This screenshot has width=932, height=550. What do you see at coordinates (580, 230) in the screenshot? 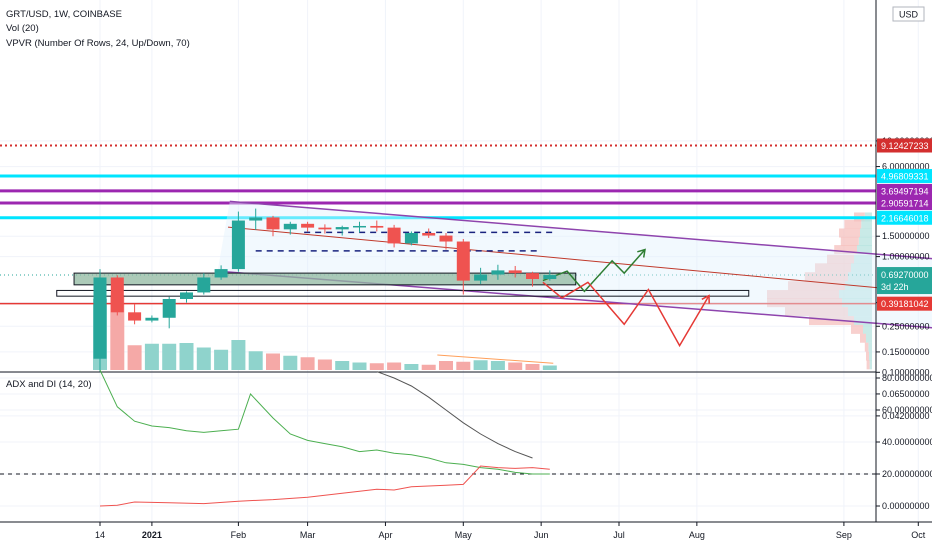
I see `channel-upper-line` at bounding box center [580, 230].